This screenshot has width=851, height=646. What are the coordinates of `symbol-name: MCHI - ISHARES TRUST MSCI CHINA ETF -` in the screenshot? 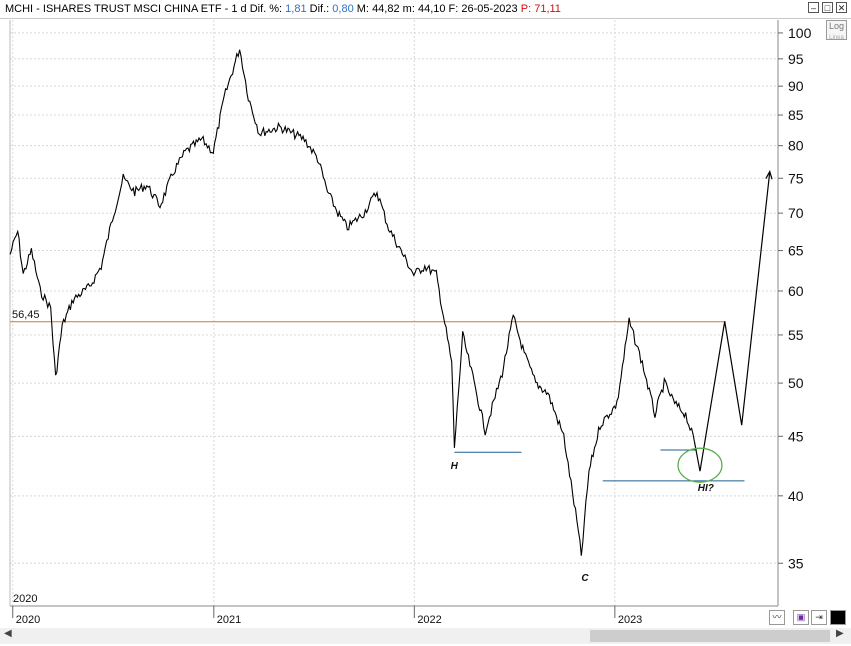 It's located at (117, 9).